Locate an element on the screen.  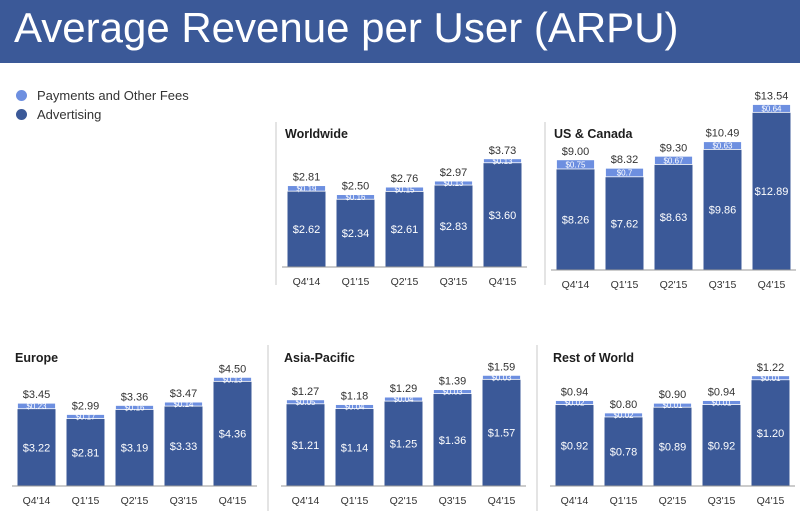
legend-swatch-payments is located at coordinates (21, 95).